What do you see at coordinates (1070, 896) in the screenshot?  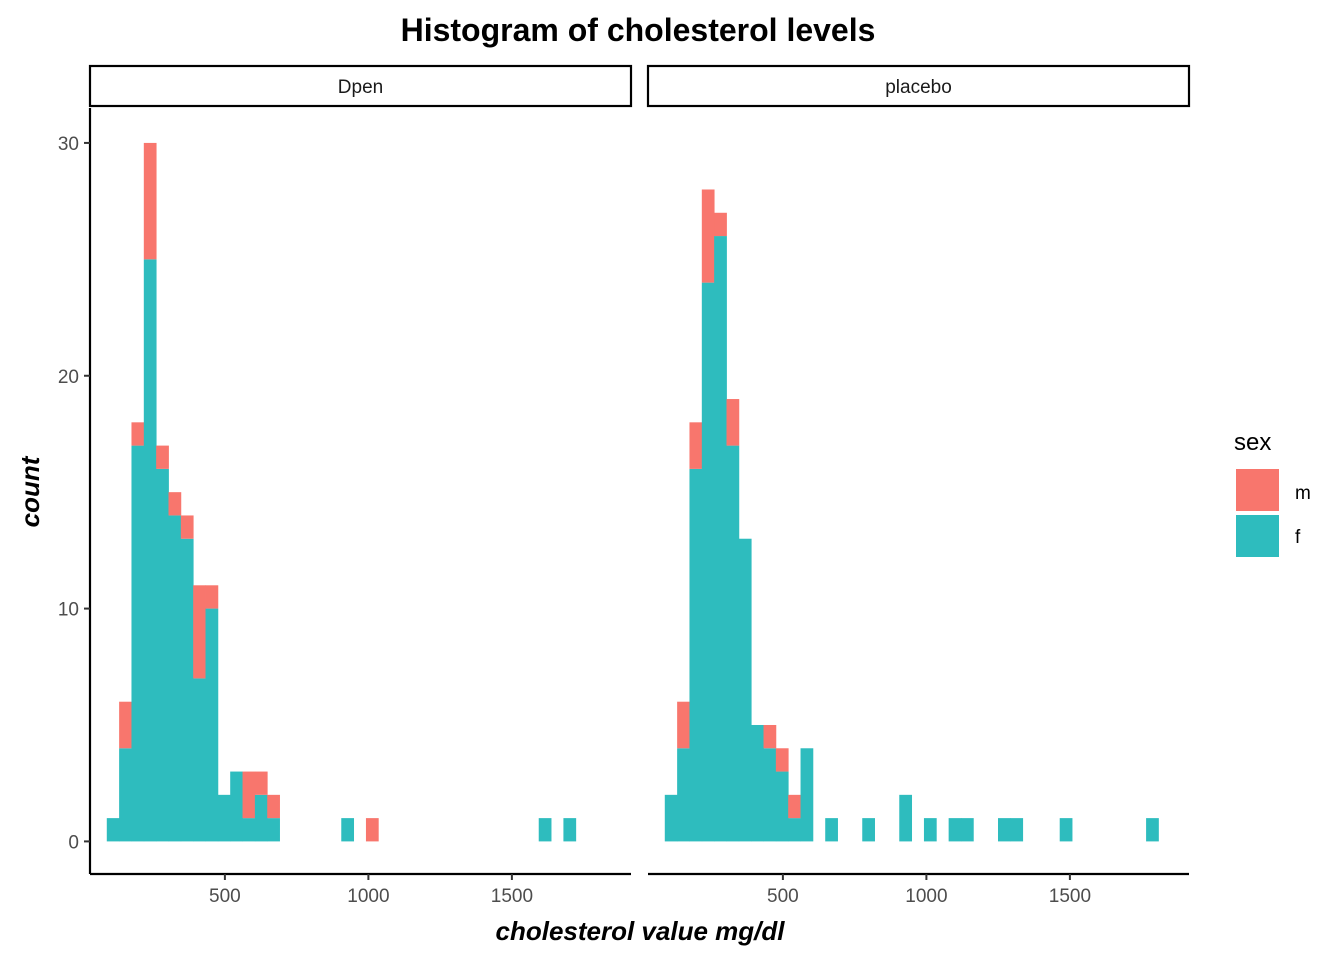 I see `x-tick-label-placebo-1500: 1500` at bounding box center [1070, 896].